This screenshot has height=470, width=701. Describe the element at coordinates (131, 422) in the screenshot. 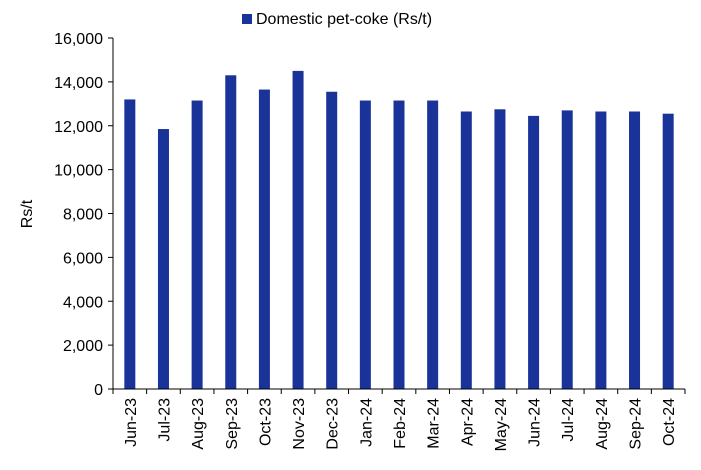

I see `x-tick-label: Jun-23` at that location.